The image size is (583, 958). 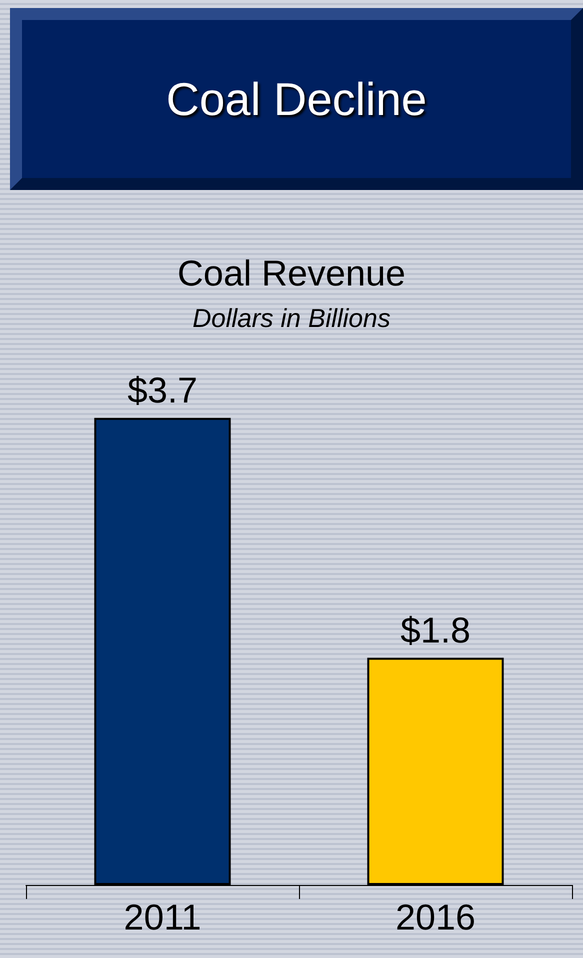 I want to click on chart-title: Coal Decline, so click(x=296, y=99).